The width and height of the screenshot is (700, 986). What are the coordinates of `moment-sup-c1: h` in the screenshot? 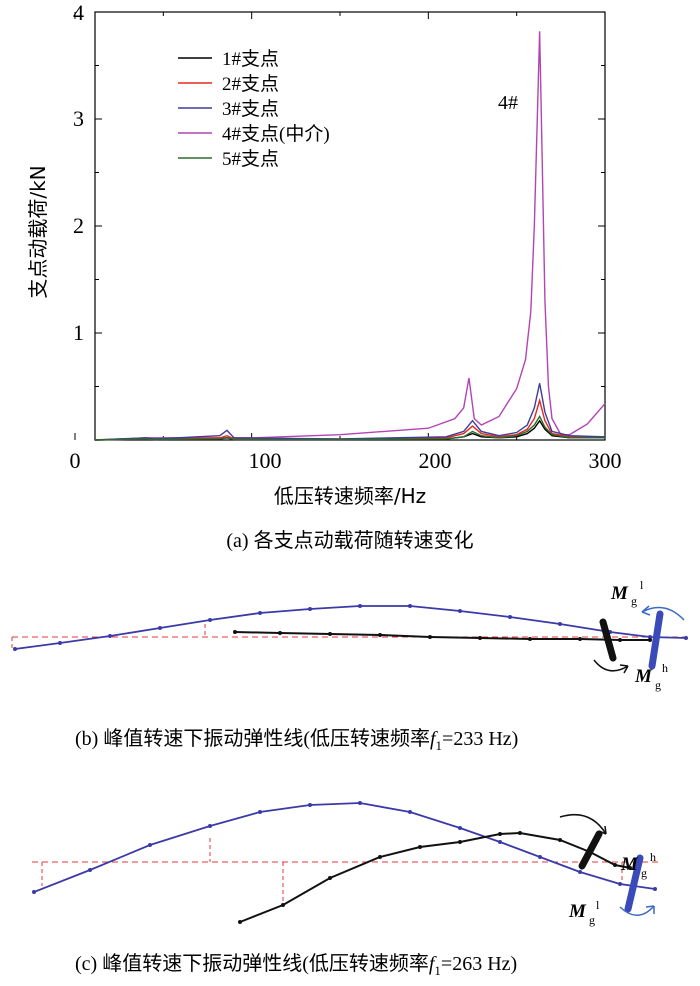 It's located at (653, 857).